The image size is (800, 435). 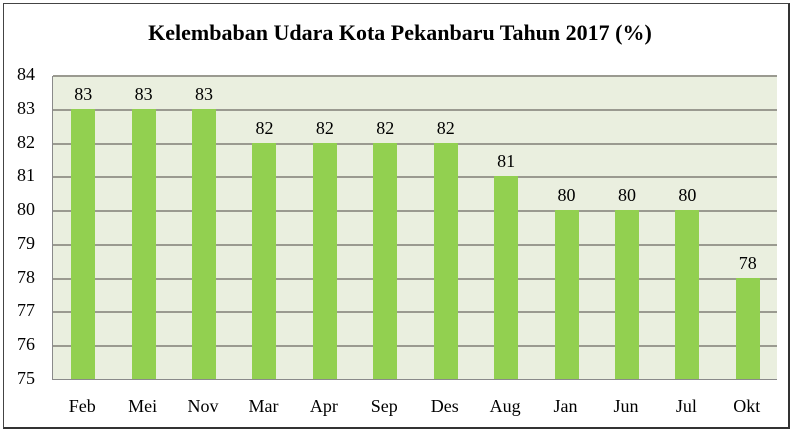 I want to click on y-tick-label: 83, so click(x=26, y=107).